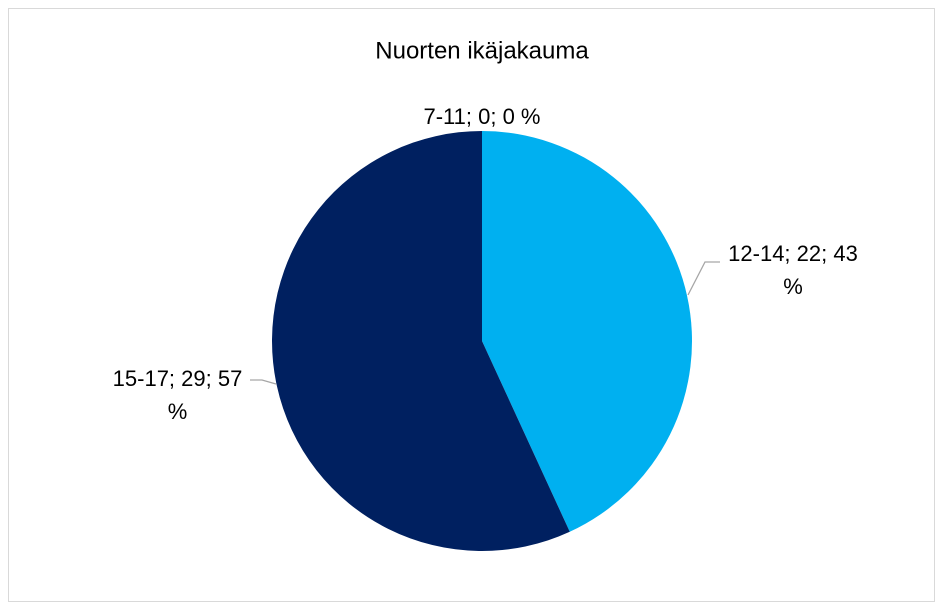  Describe the element at coordinates (793, 270) in the screenshot. I see `data-label: 12-14; 22; 43 %` at that location.